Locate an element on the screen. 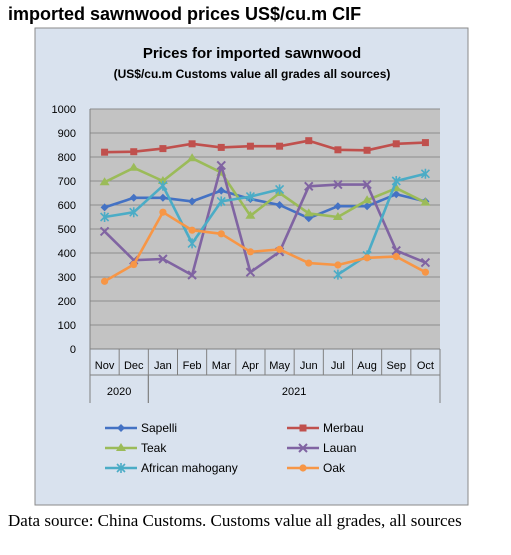 The width and height of the screenshot is (511, 555). y-tick-label: 800 is located at coordinates (67, 158).